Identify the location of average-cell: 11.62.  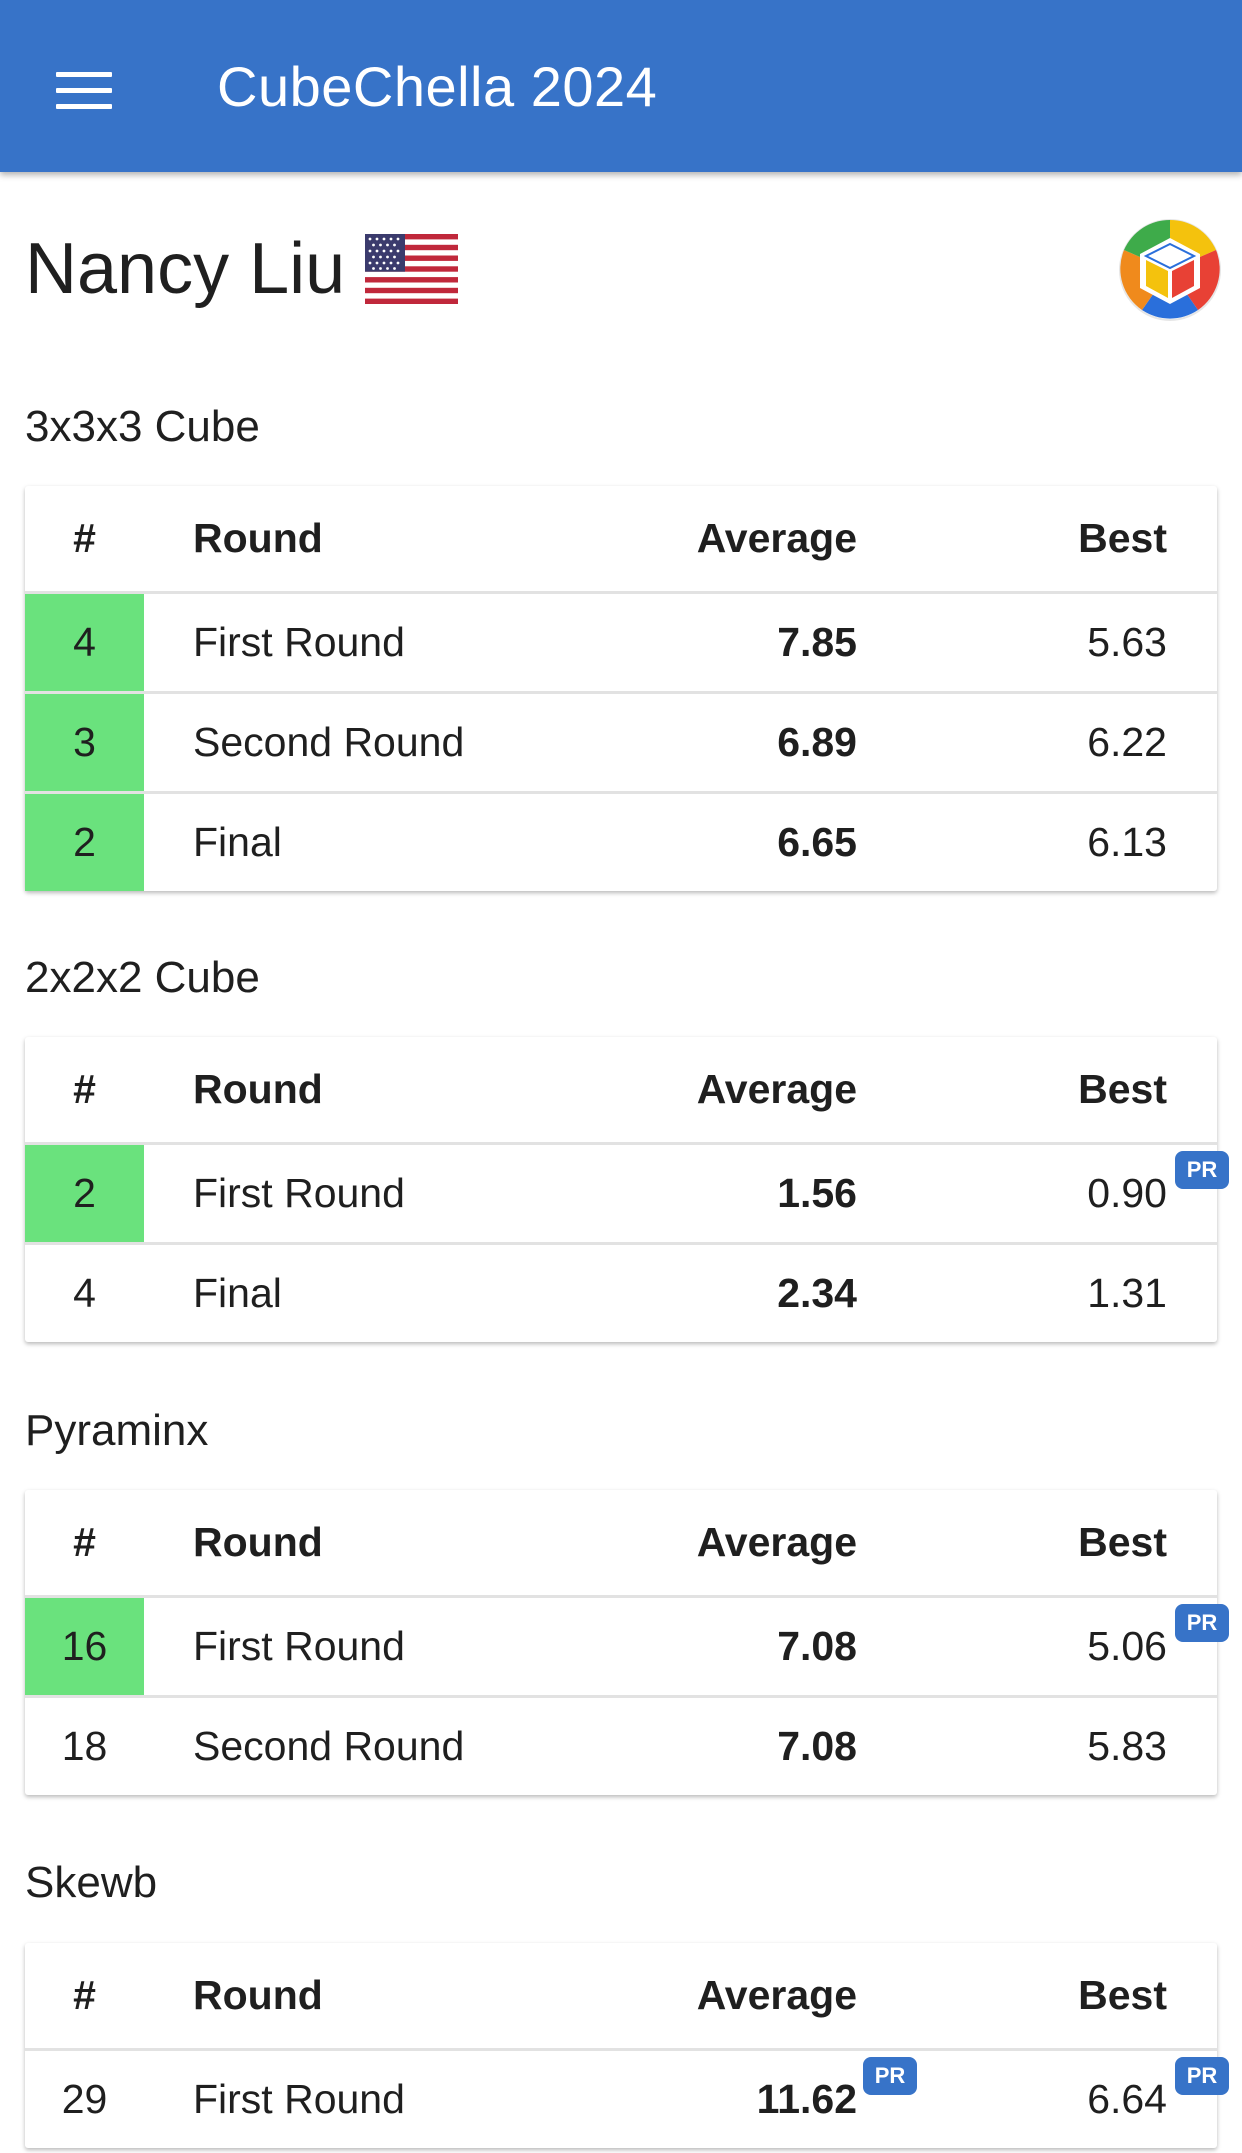
(806, 2099).